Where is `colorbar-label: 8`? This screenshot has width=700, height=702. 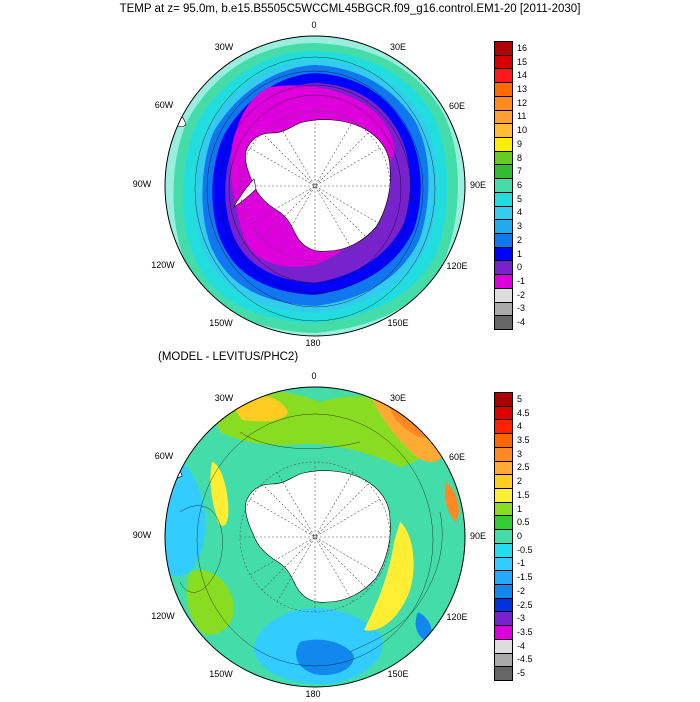
colorbar-label: 8 is located at coordinates (520, 157).